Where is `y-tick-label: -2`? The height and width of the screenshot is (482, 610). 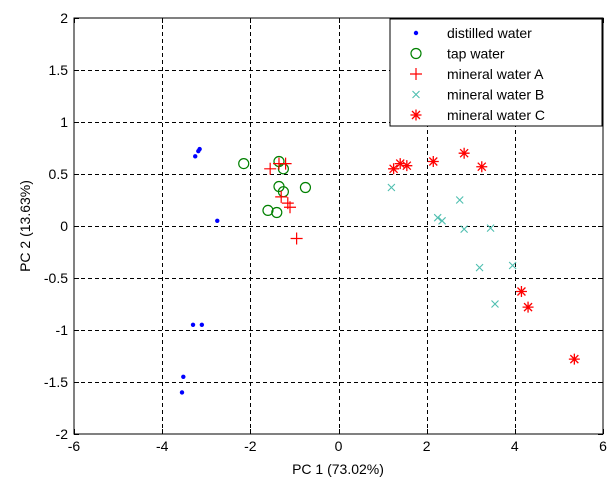
y-tick-label: -2 is located at coordinates (62, 434).